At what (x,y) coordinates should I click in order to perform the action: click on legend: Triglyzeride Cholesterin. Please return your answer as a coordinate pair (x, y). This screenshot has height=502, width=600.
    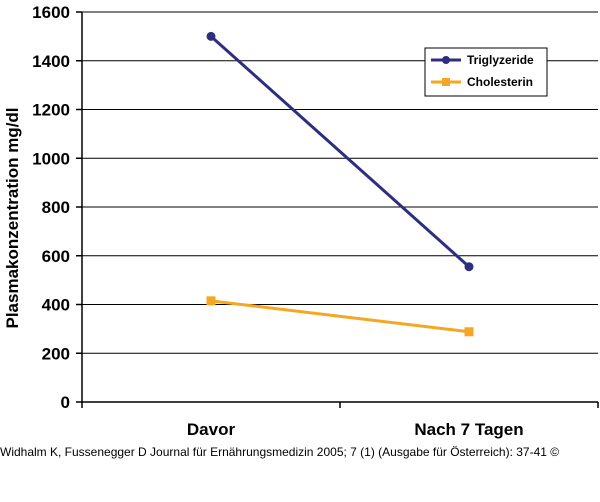
    Looking at the image, I should click on (486, 72).